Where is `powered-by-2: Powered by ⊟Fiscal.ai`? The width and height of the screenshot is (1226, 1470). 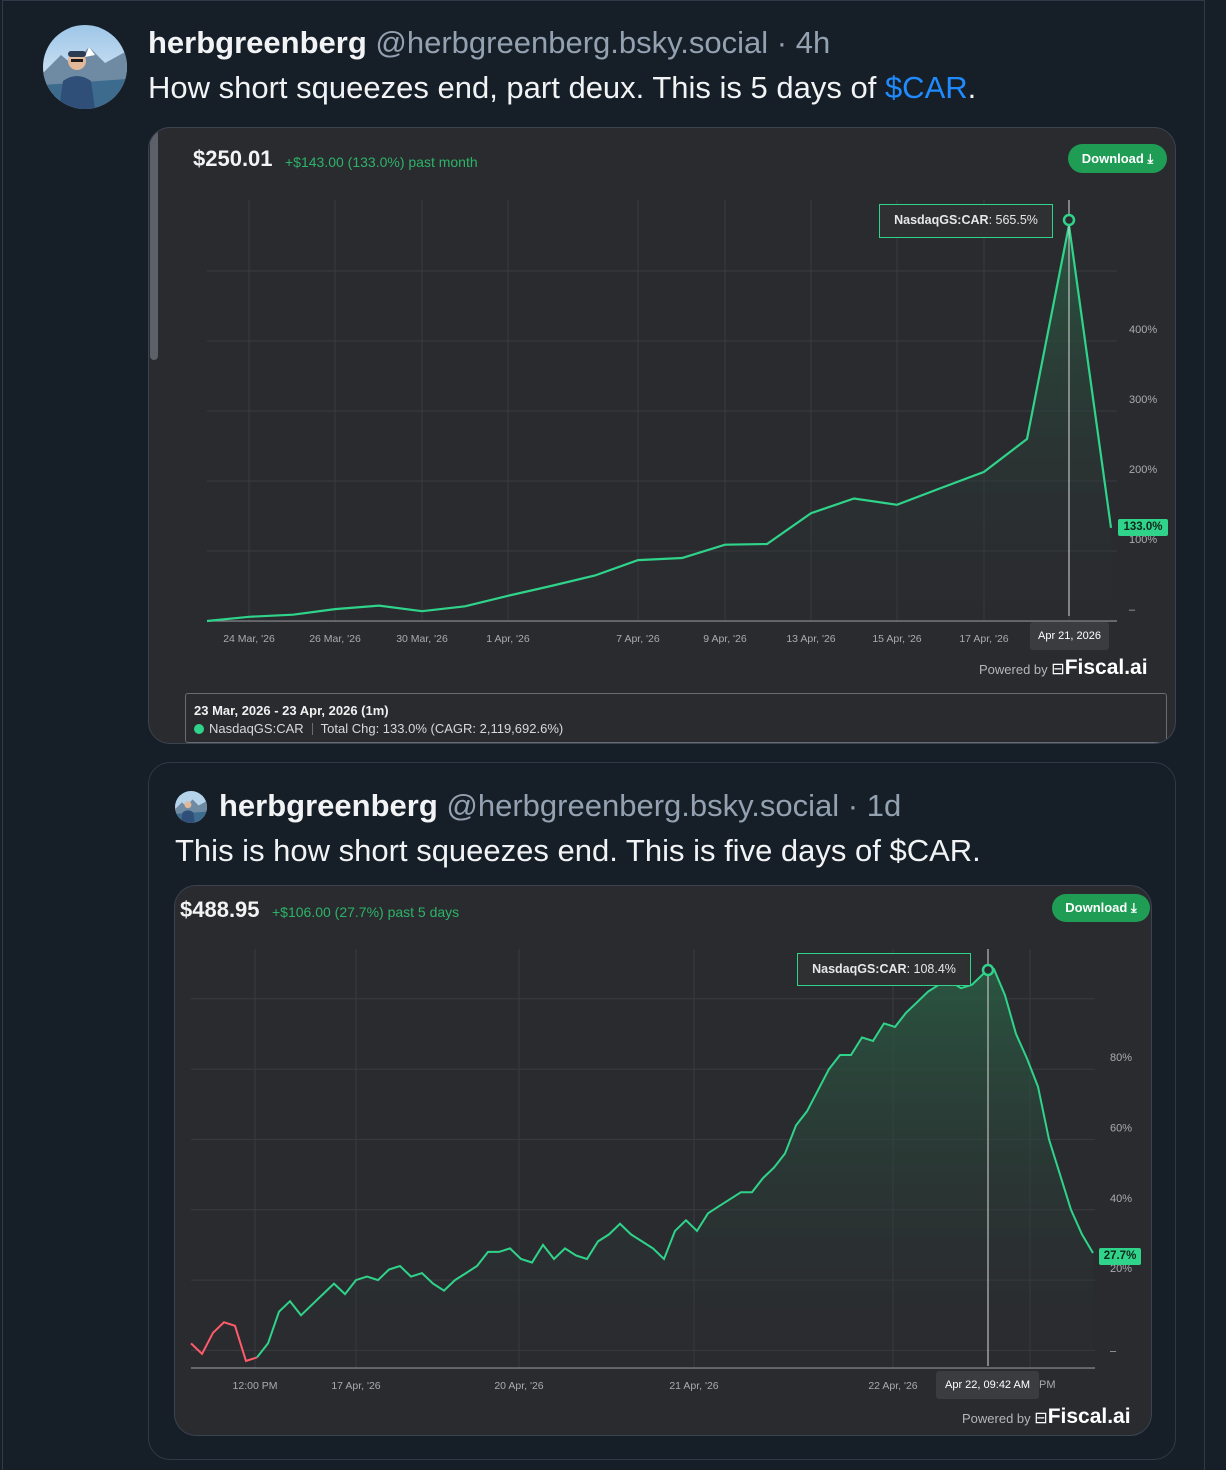 powered-by-2: Powered by ⊟Fiscal.ai is located at coordinates (1046, 1417).